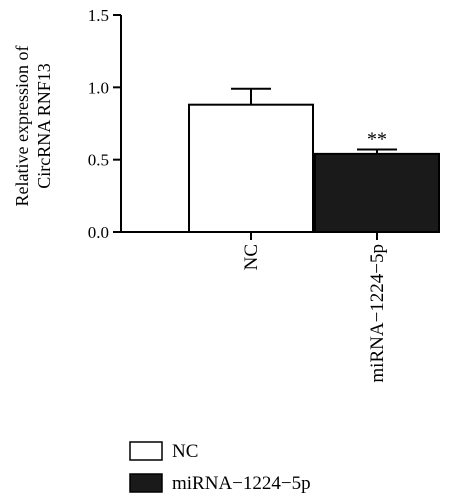 The height and width of the screenshot is (500, 459). Describe the element at coordinates (220, 467) in the screenshot. I see `legend: NC miRNA−1224−5p` at that location.